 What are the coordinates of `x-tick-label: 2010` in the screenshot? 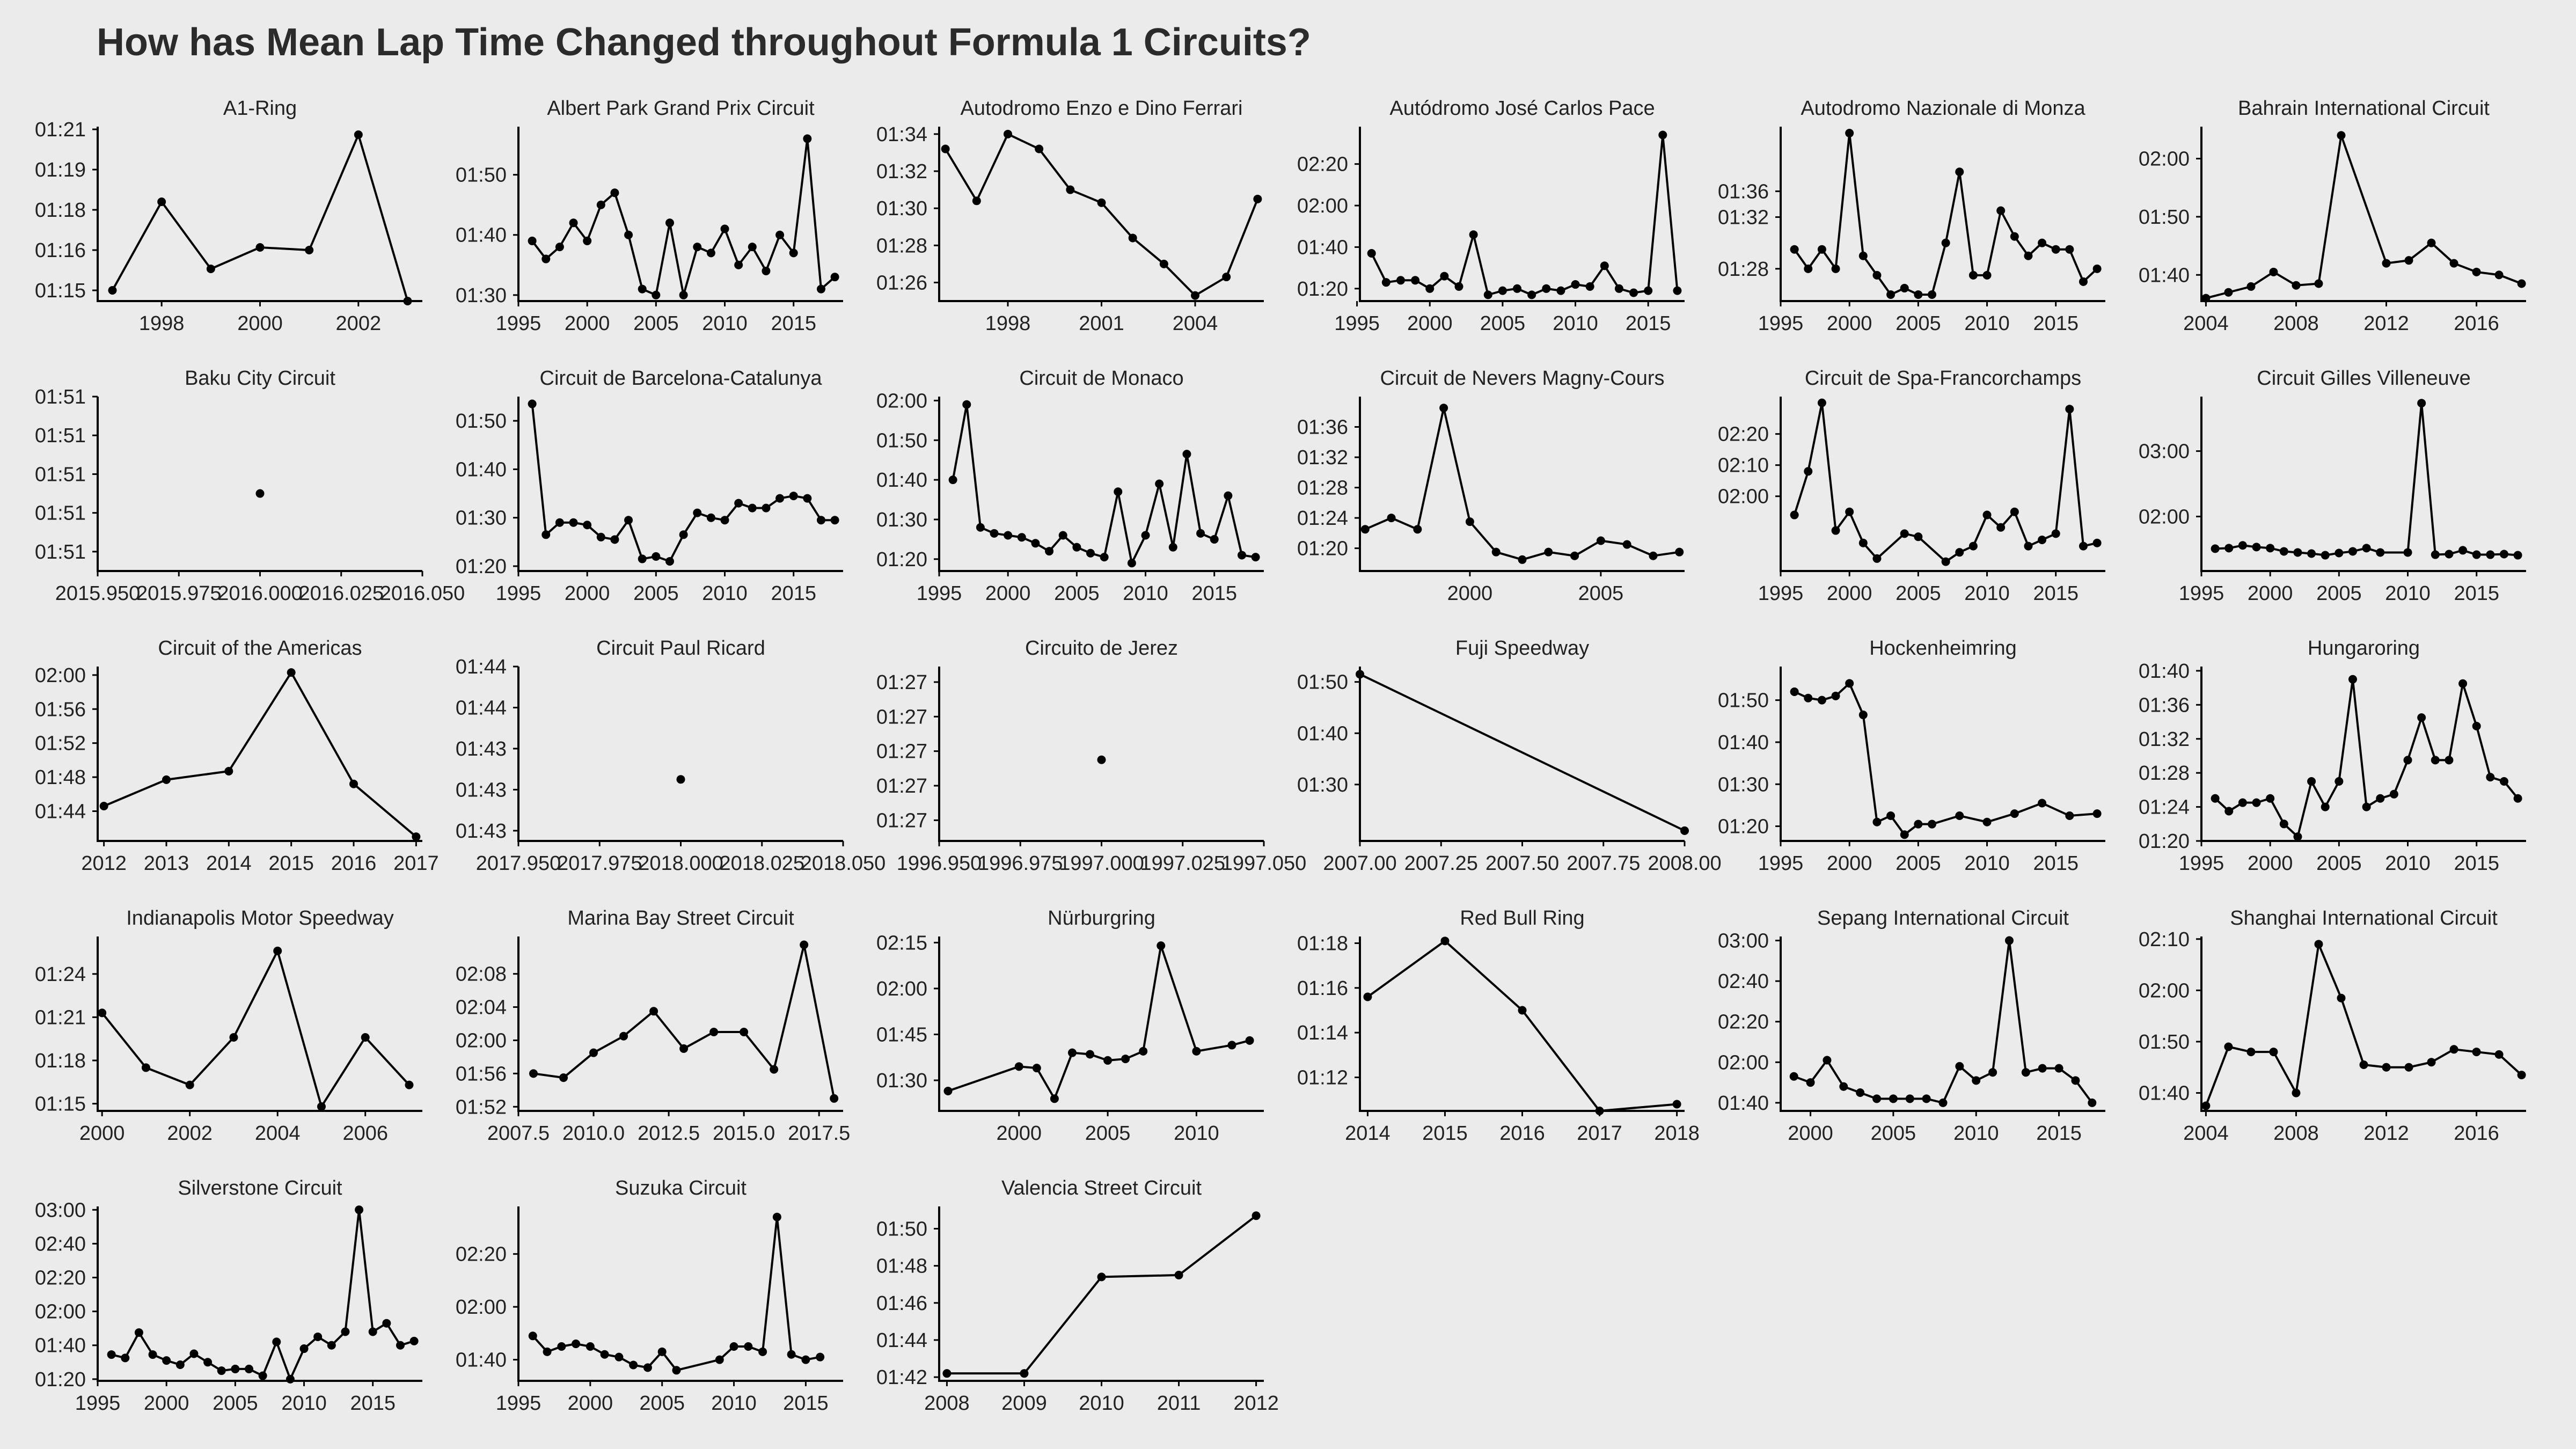 It's located at (1987, 323).